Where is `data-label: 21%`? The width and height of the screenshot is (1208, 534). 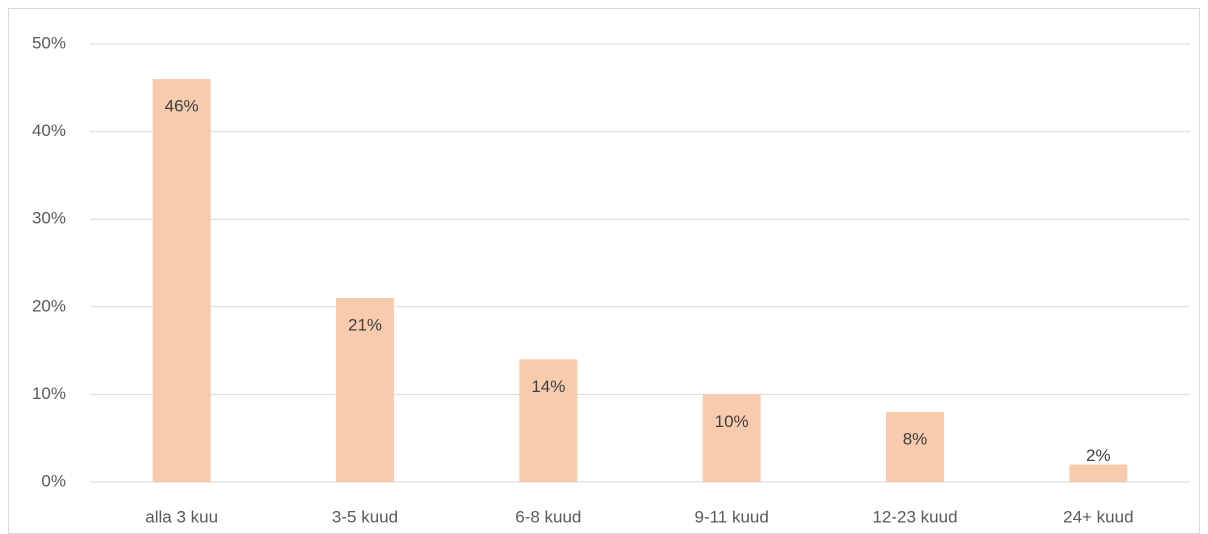 data-label: 21% is located at coordinates (365, 325).